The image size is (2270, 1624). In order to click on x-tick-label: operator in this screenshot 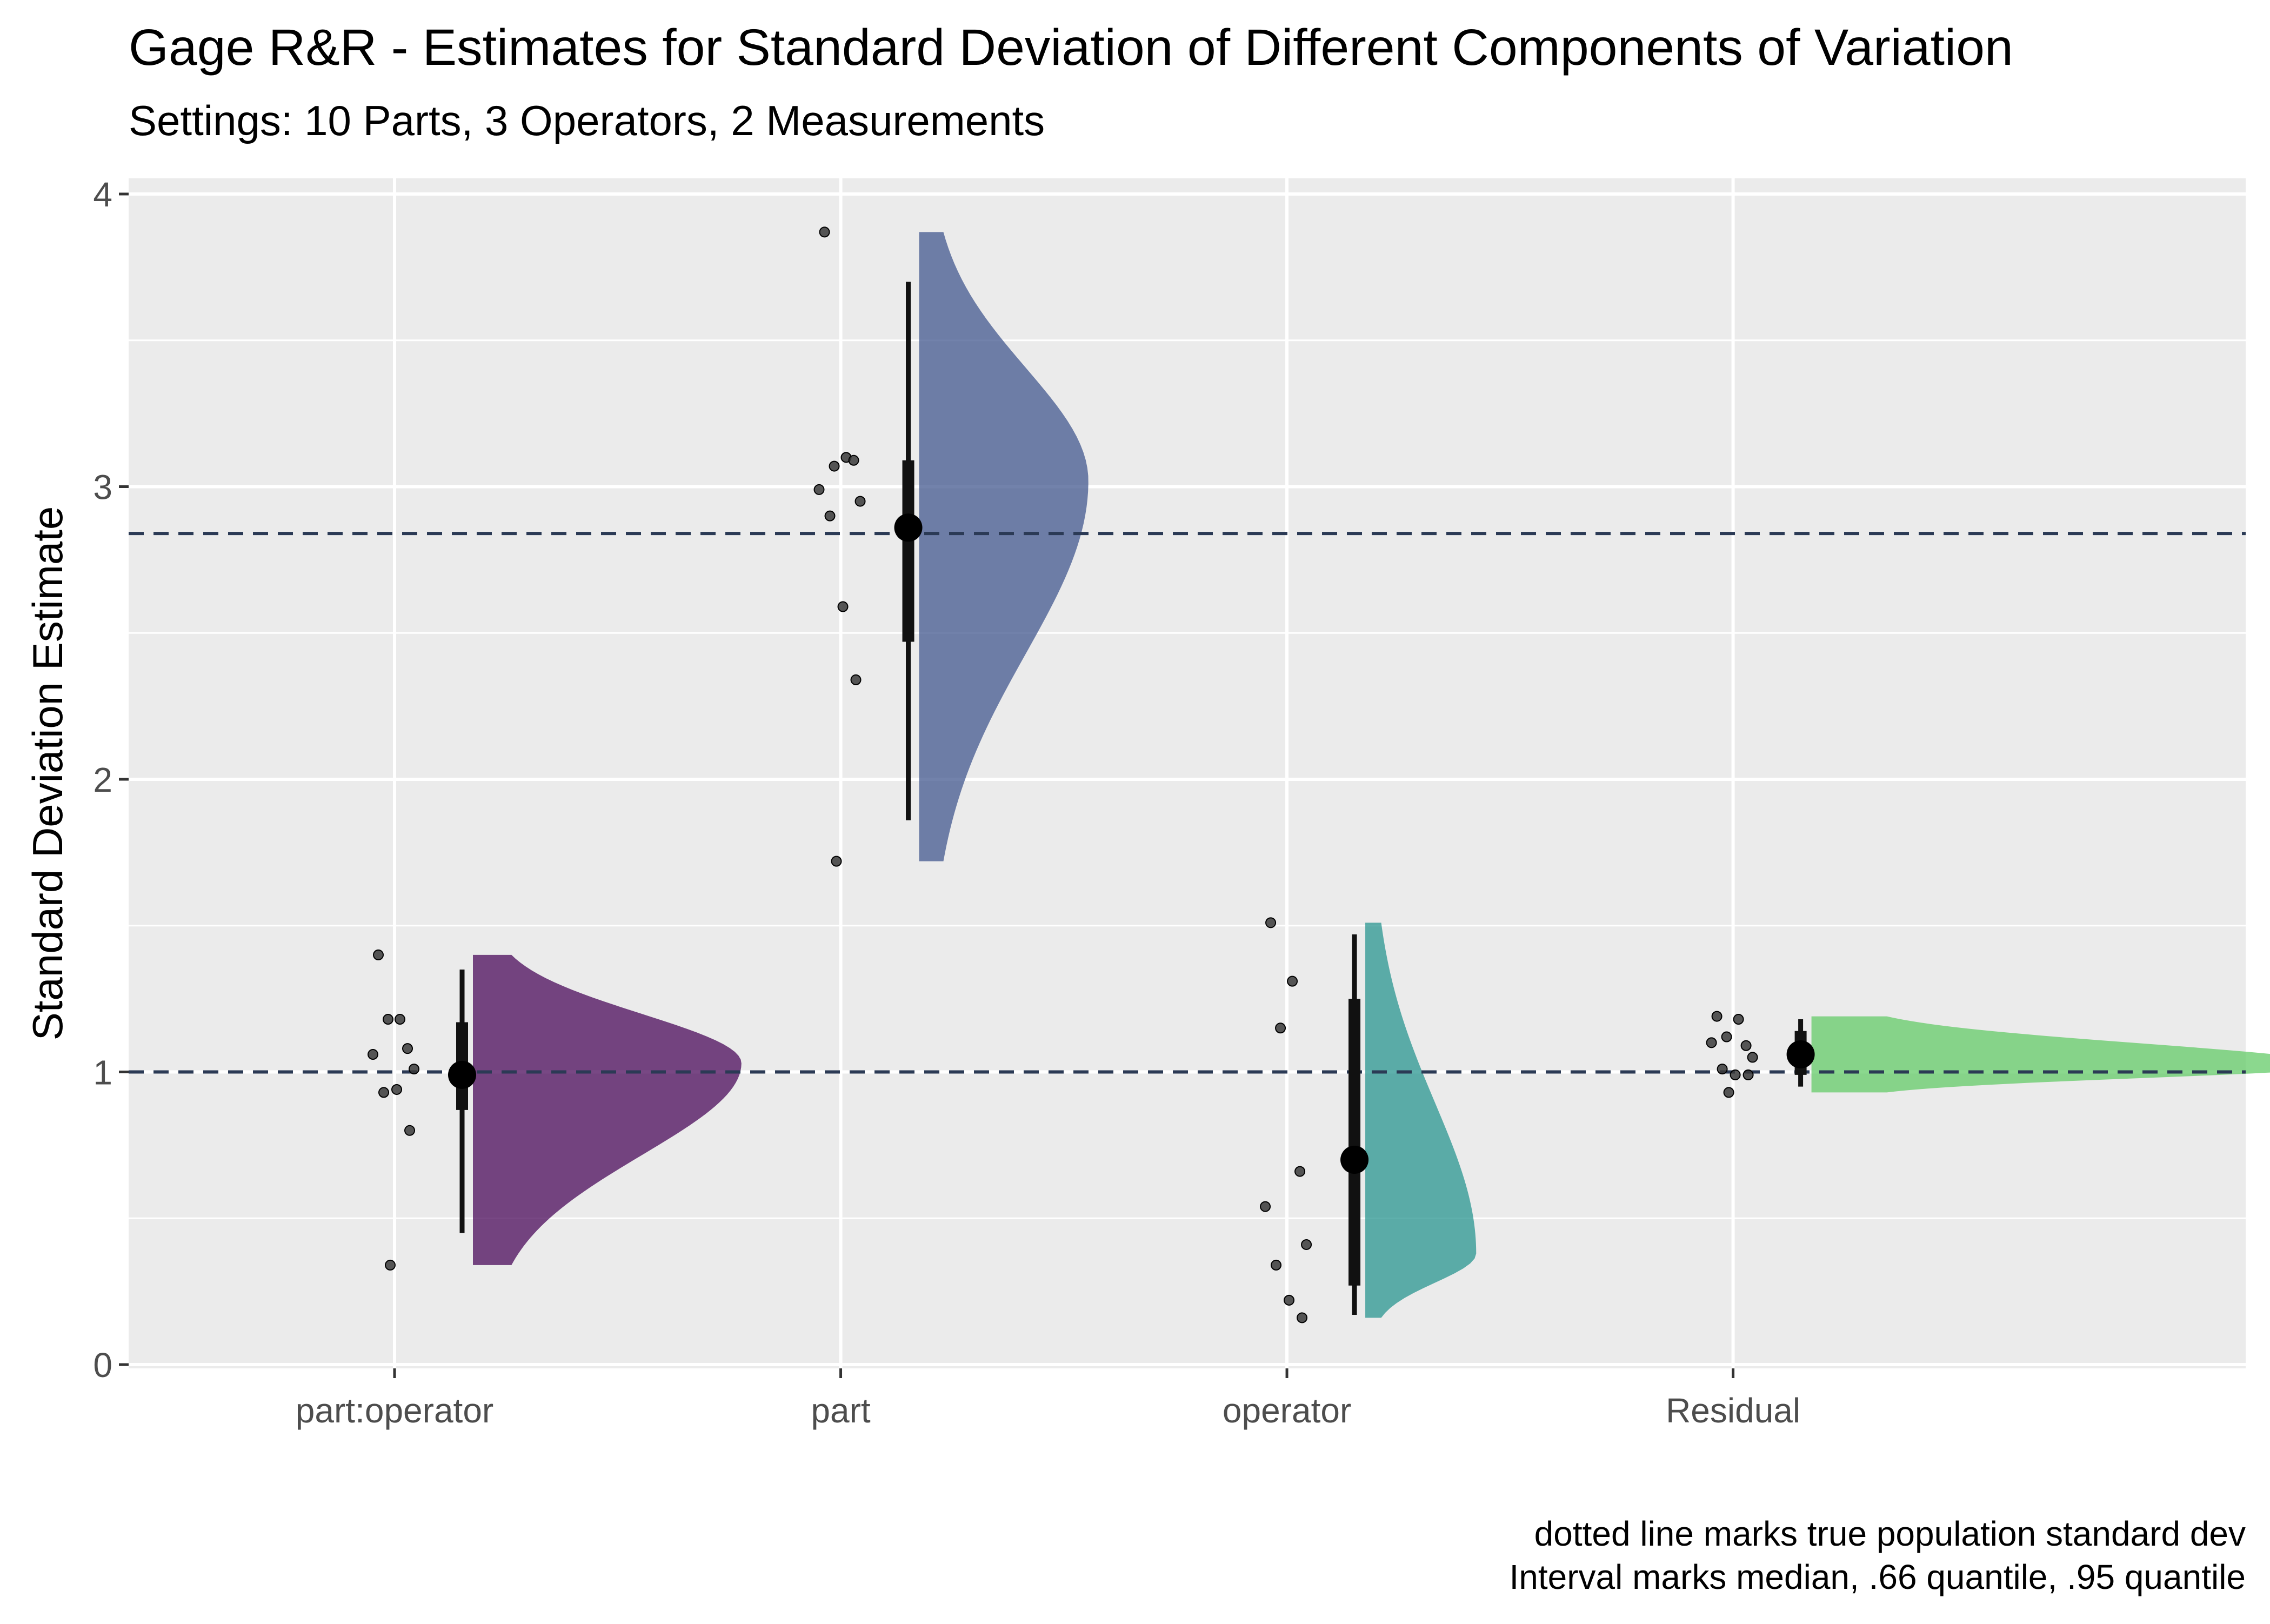, I will do `click(1287, 1410)`.